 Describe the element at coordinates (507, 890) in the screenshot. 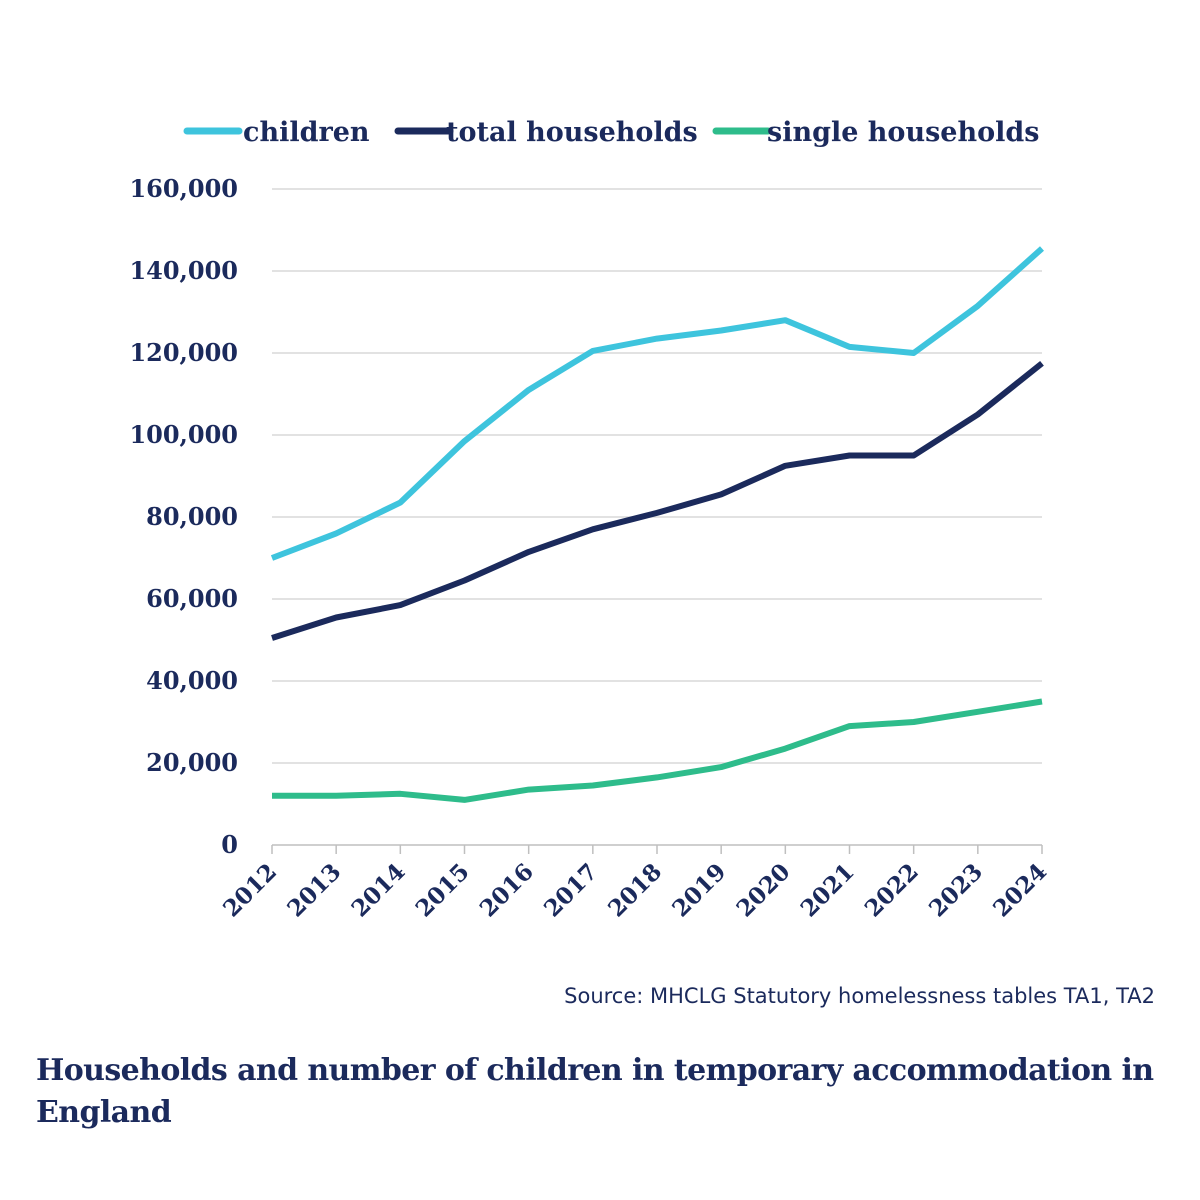

I see `x-tick-label: 2016` at that location.